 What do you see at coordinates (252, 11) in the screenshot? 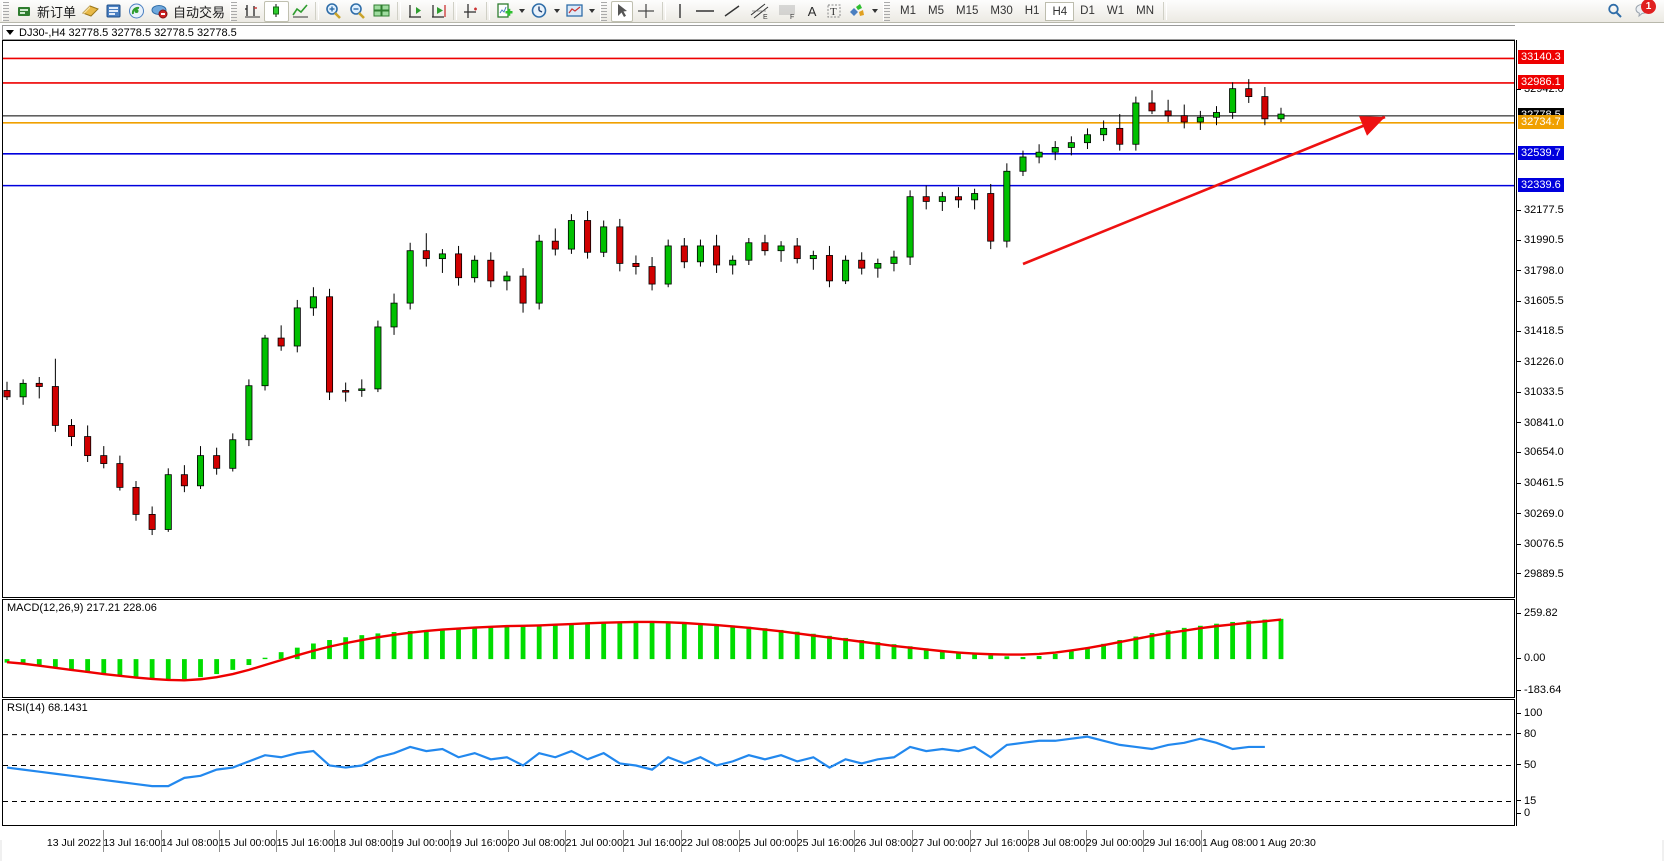
I see `bar-chart-button` at bounding box center [252, 11].